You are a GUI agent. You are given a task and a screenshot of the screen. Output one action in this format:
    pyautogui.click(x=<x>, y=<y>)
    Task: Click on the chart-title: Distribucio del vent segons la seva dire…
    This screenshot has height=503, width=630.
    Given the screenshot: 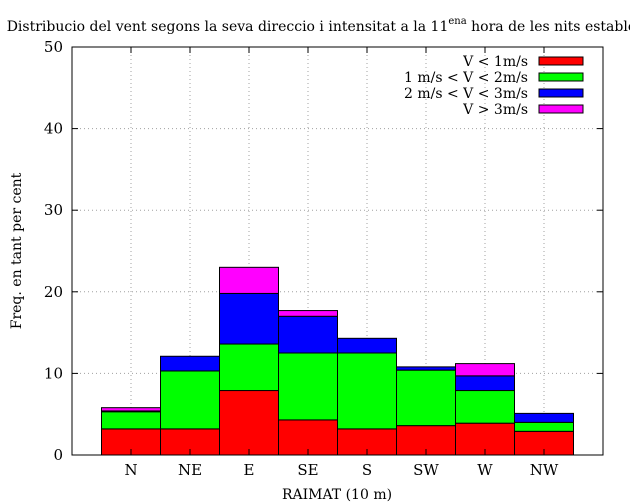 What is the action you would take?
    pyautogui.click(x=318, y=25)
    